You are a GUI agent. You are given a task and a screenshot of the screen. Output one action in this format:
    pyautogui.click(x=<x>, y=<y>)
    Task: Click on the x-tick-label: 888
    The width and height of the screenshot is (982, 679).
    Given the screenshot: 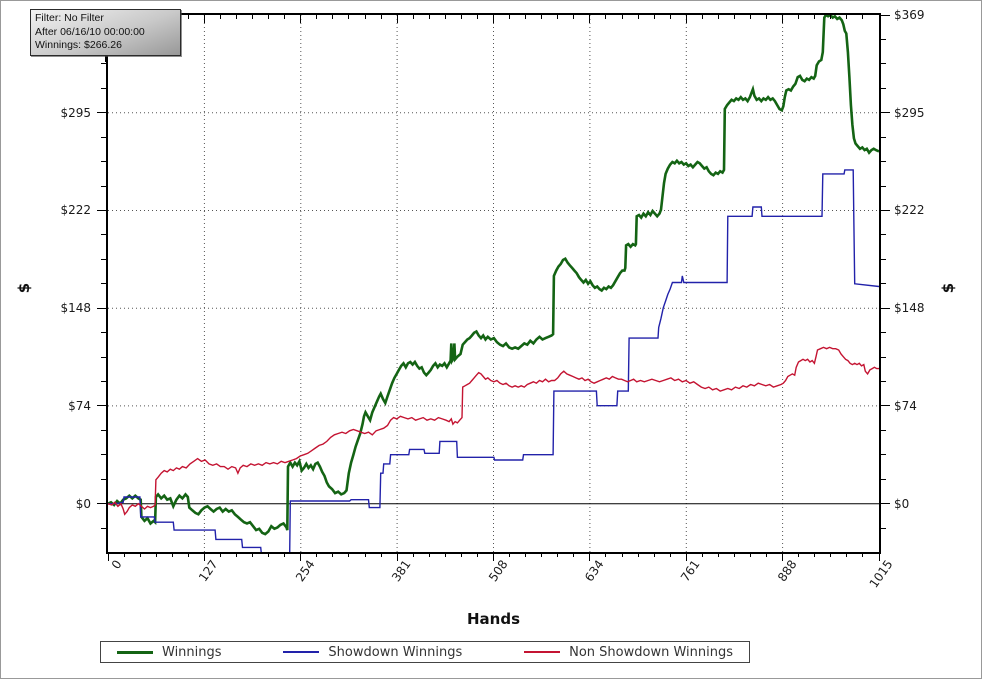 What is the action you would take?
    pyautogui.click(x=787, y=571)
    